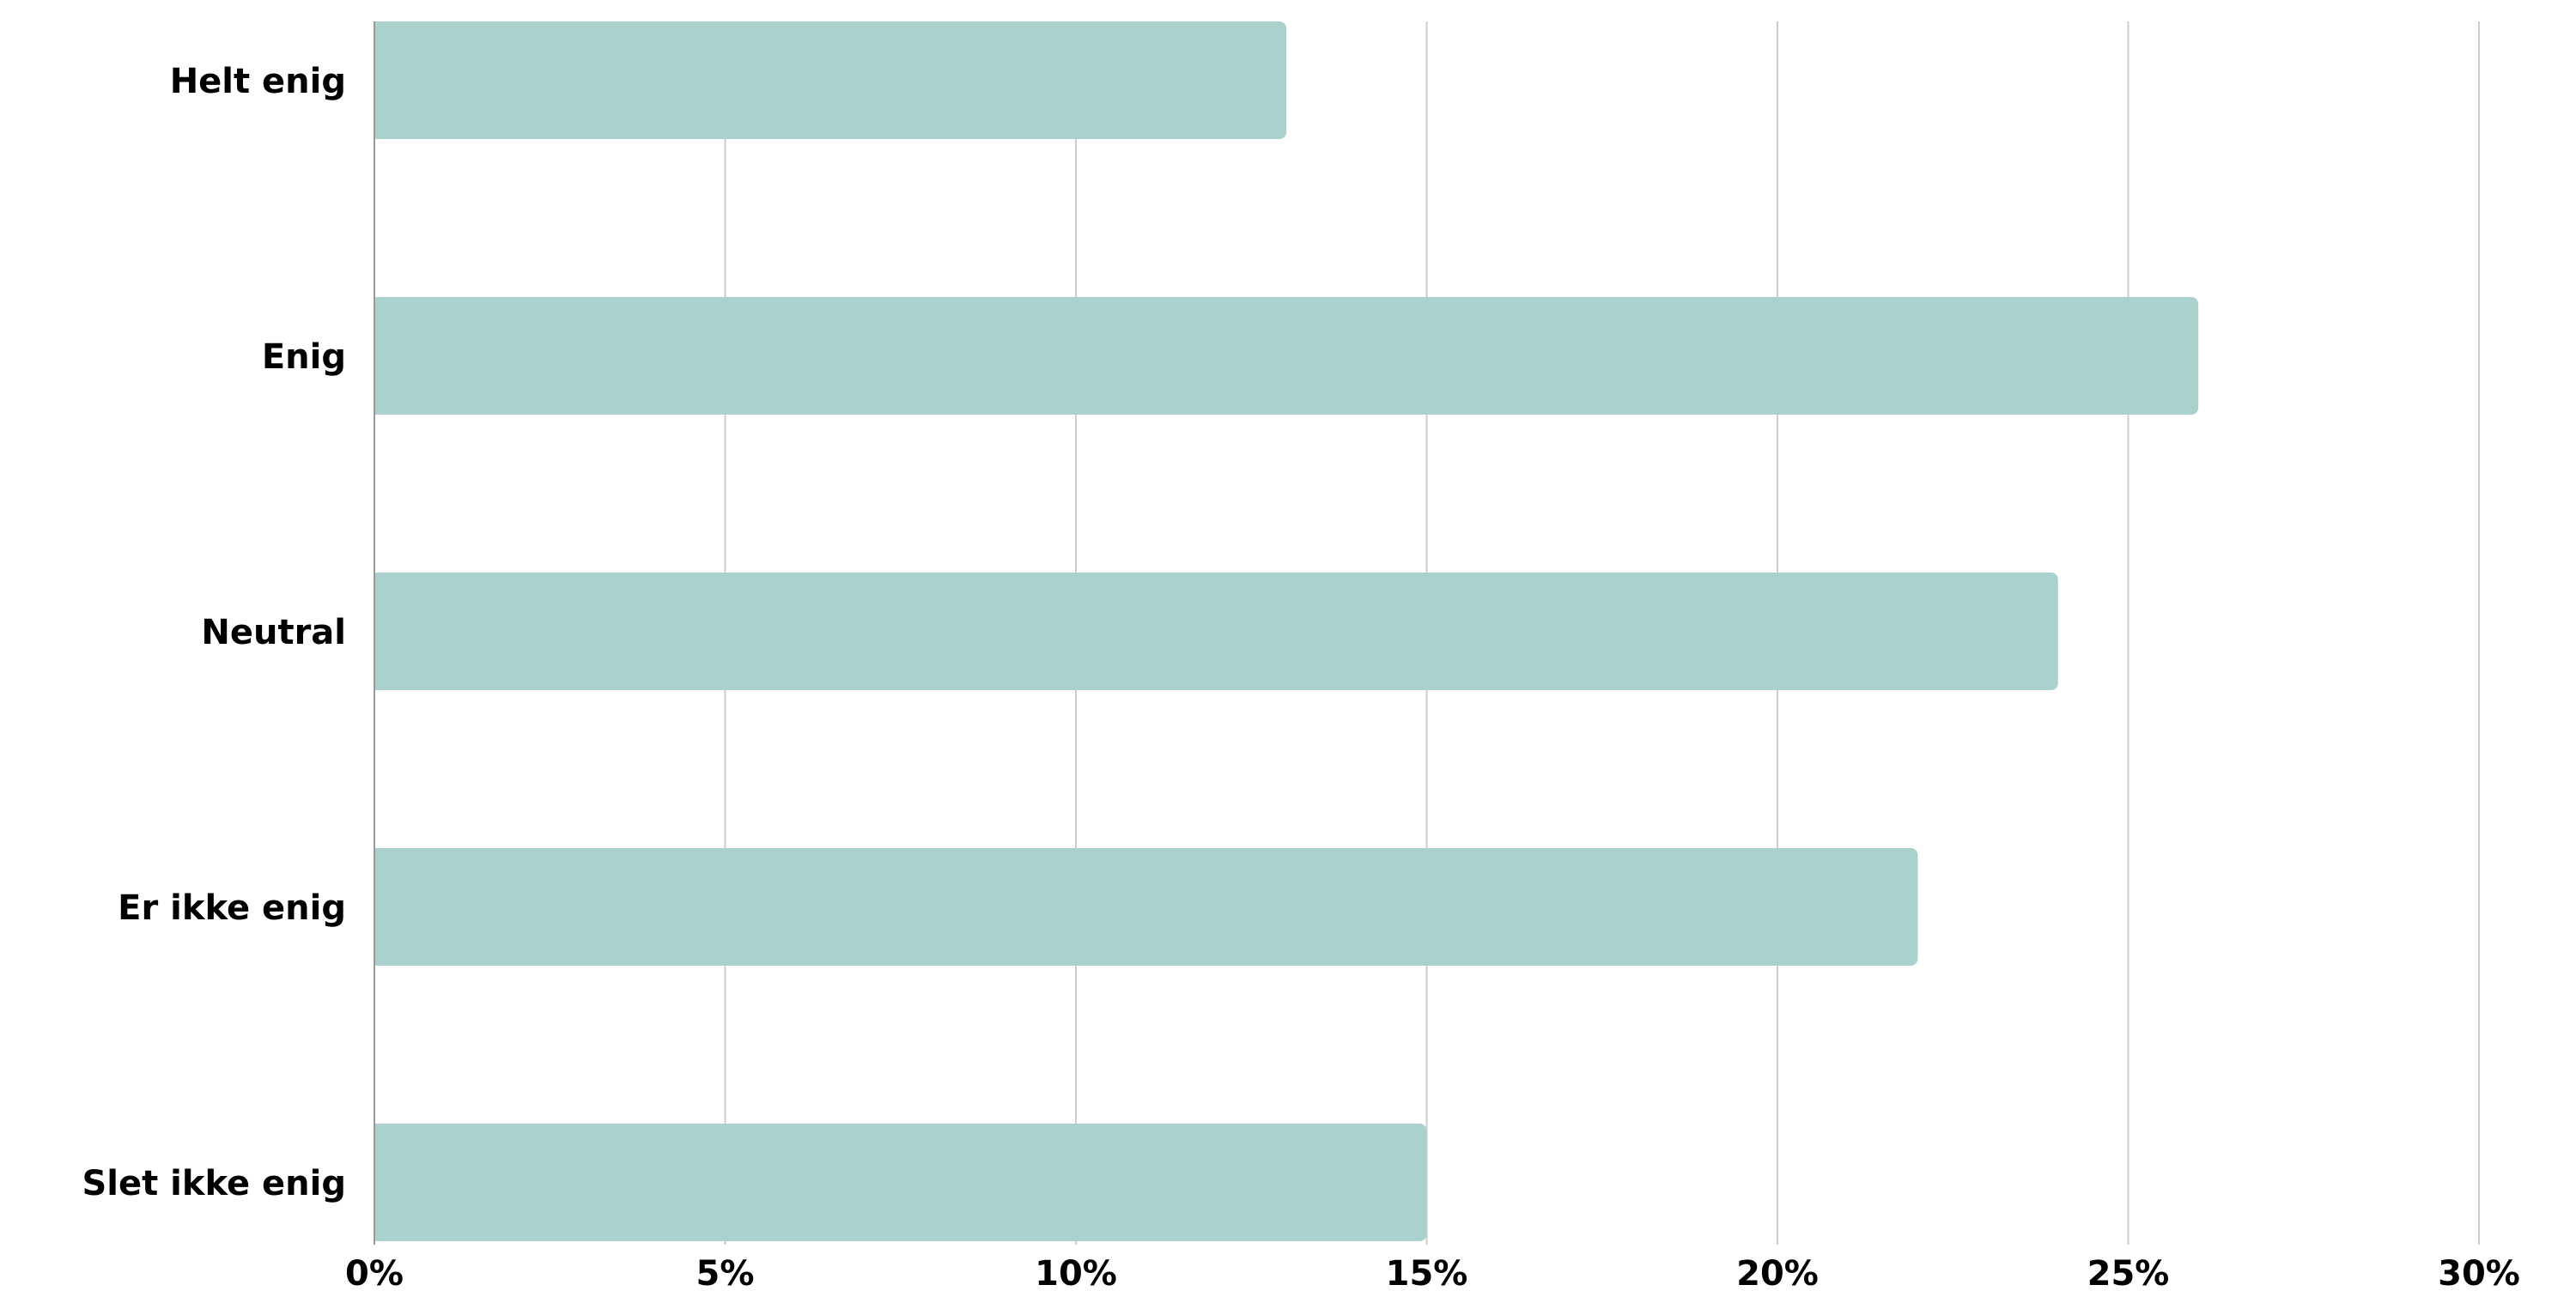 This screenshot has width=2576, height=1291. What do you see at coordinates (2479, 1271) in the screenshot?
I see `x-tick-label-6: 30%` at bounding box center [2479, 1271].